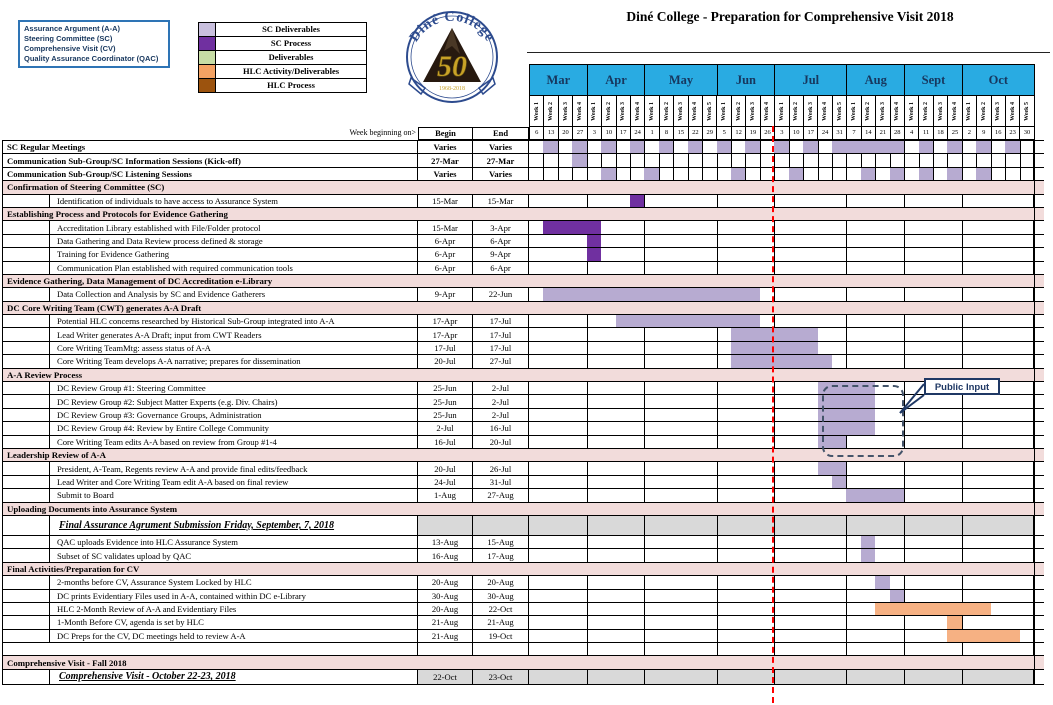  Describe the element at coordinates (210, 388) in the screenshot. I see `task-label-cell: DC Review Group #1: Steering Committee` at that location.